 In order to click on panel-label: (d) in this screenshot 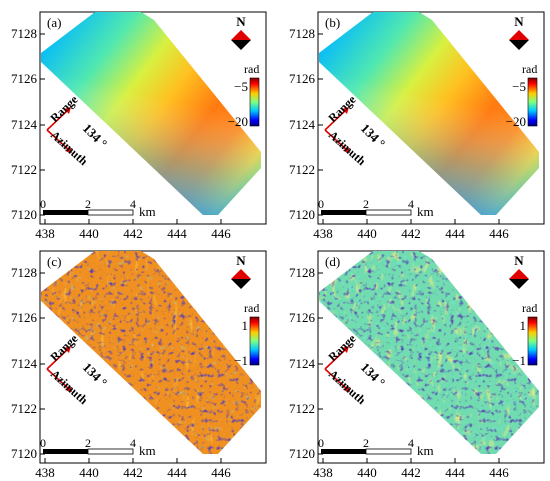, I will do `click(332, 261)`.